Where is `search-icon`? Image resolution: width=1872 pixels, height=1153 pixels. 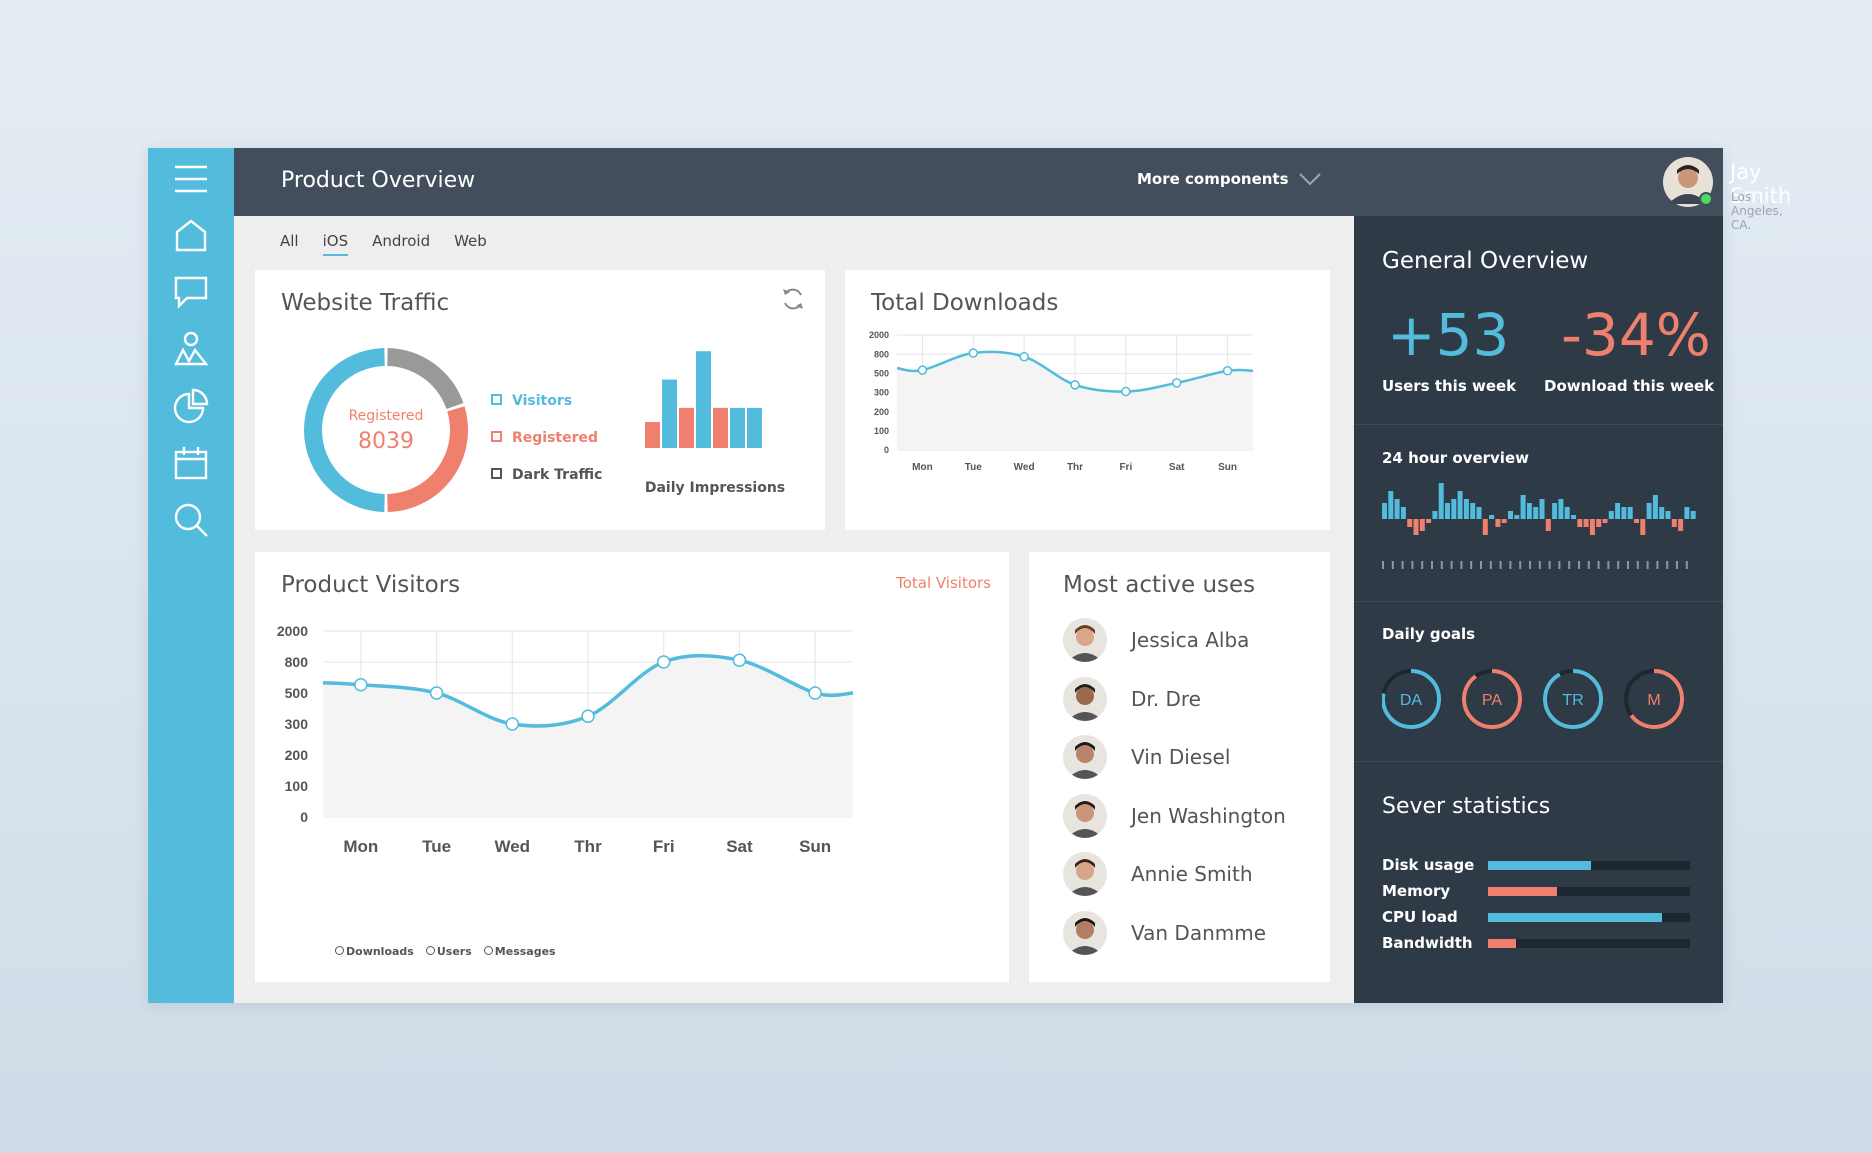
search-icon is located at coordinates (191, 520).